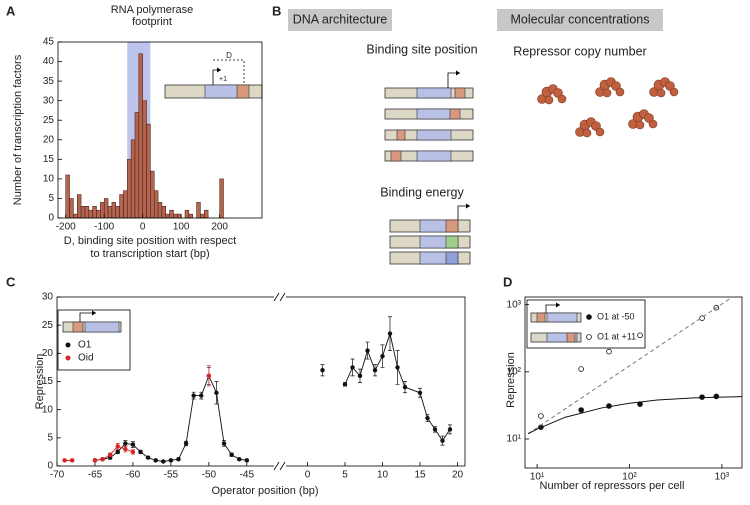 This screenshot has width=750, height=505. Describe the element at coordinates (265, 491) in the screenshot. I see `x-axis-label: Operator position (bp)` at that location.